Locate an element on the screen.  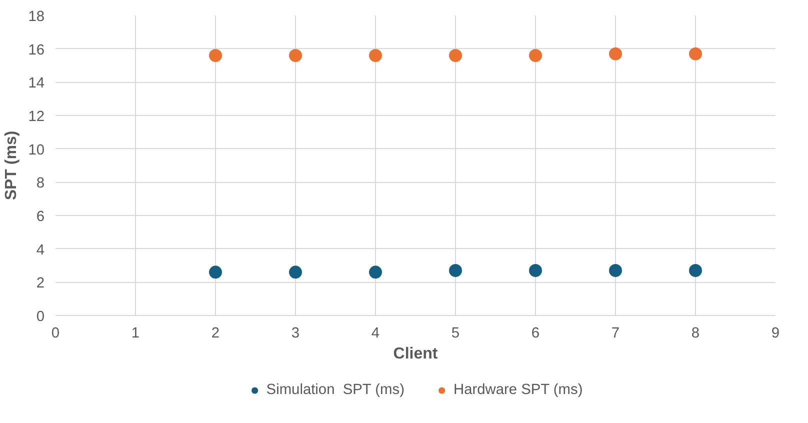
x-tick-label: 8 is located at coordinates (695, 334).